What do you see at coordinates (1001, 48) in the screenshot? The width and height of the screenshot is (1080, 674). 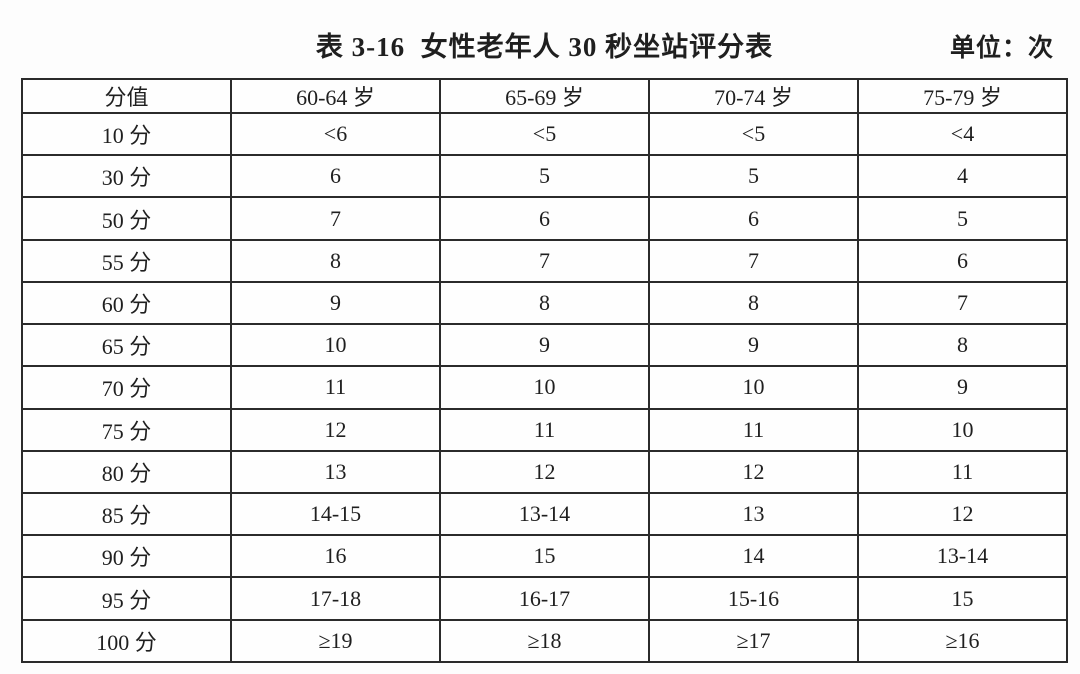 I see `unit-label: 单位：次` at bounding box center [1001, 48].